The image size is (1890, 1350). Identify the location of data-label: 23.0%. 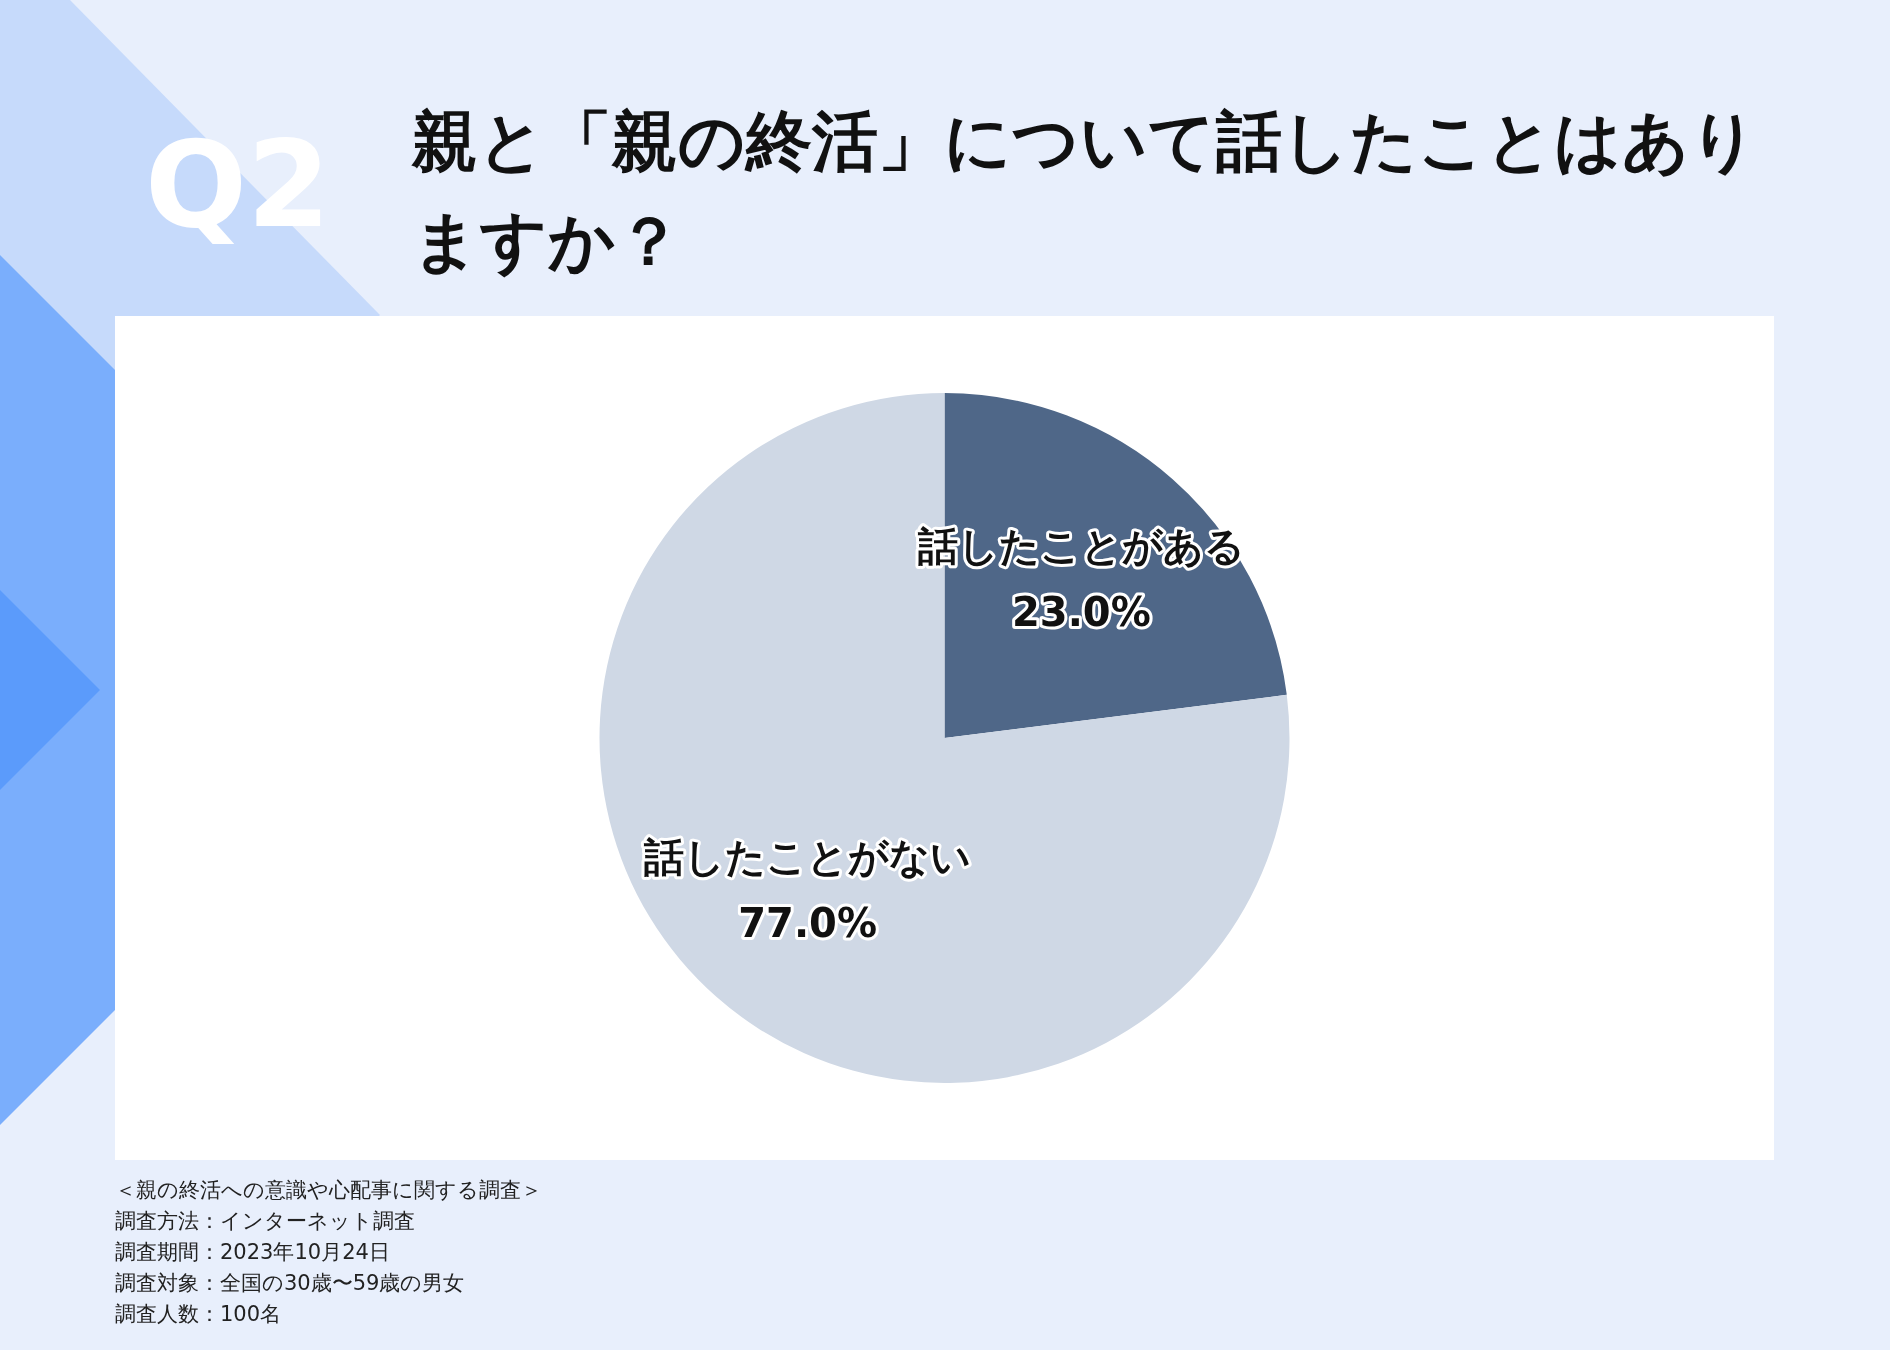
(1081, 612).